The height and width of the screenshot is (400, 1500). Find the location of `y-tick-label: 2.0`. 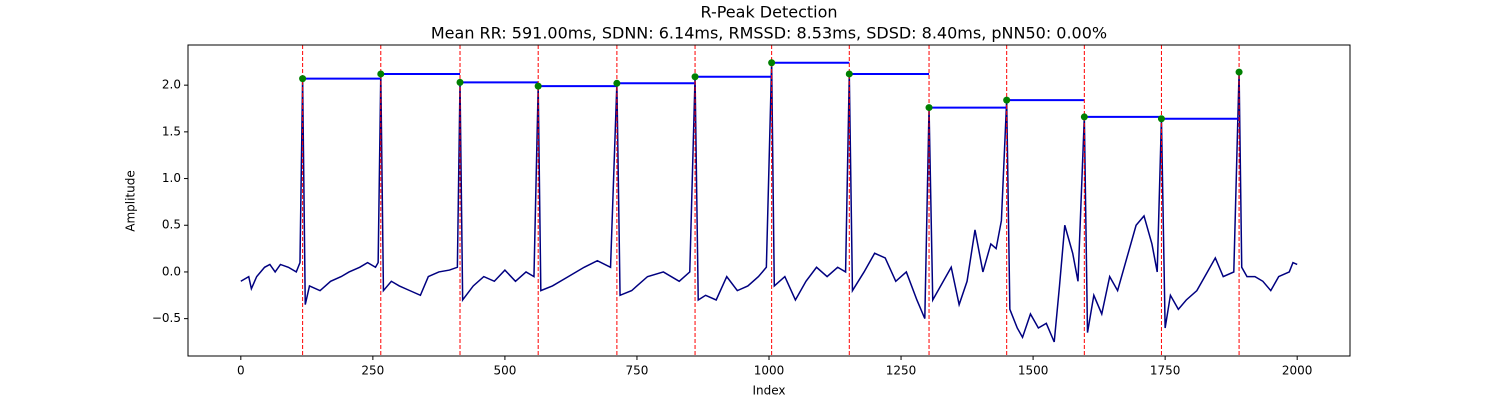

y-tick-label: 2.0 is located at coordinates (171, 85).